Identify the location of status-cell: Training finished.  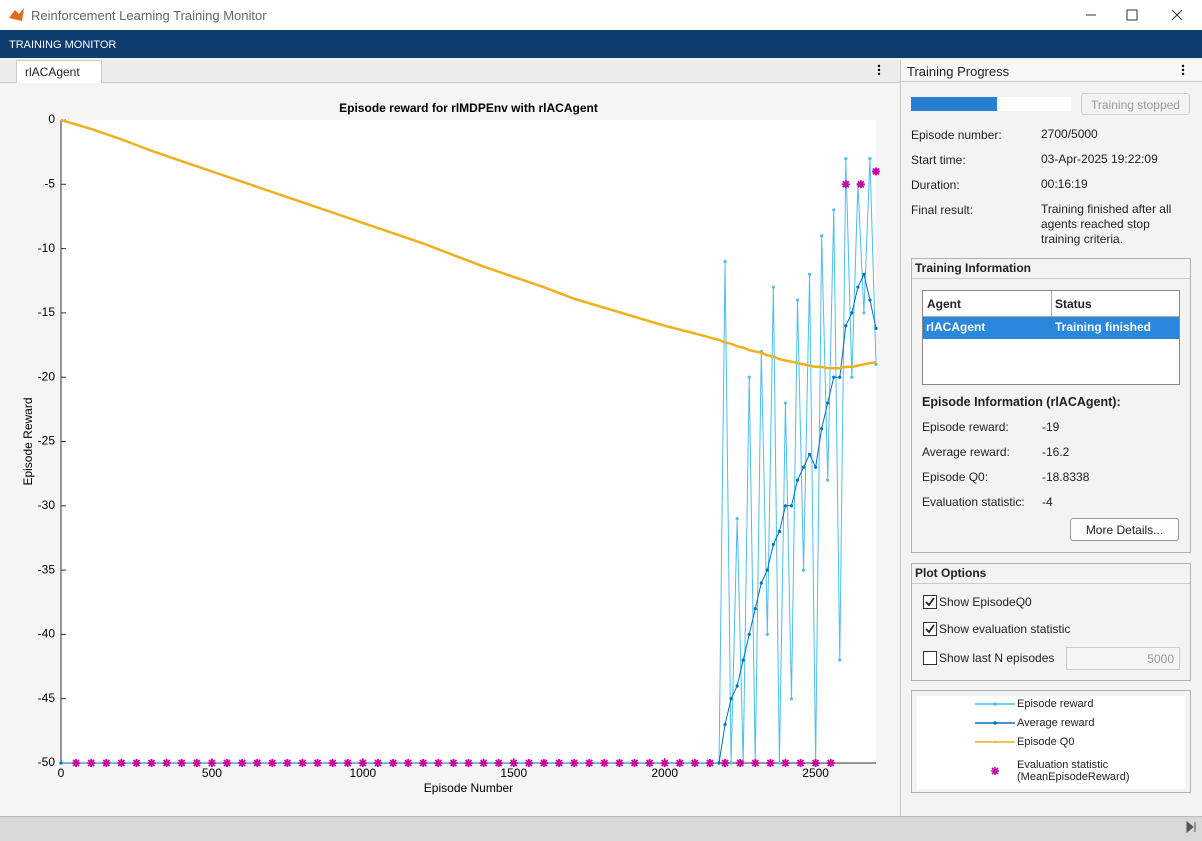
(1103, 327).